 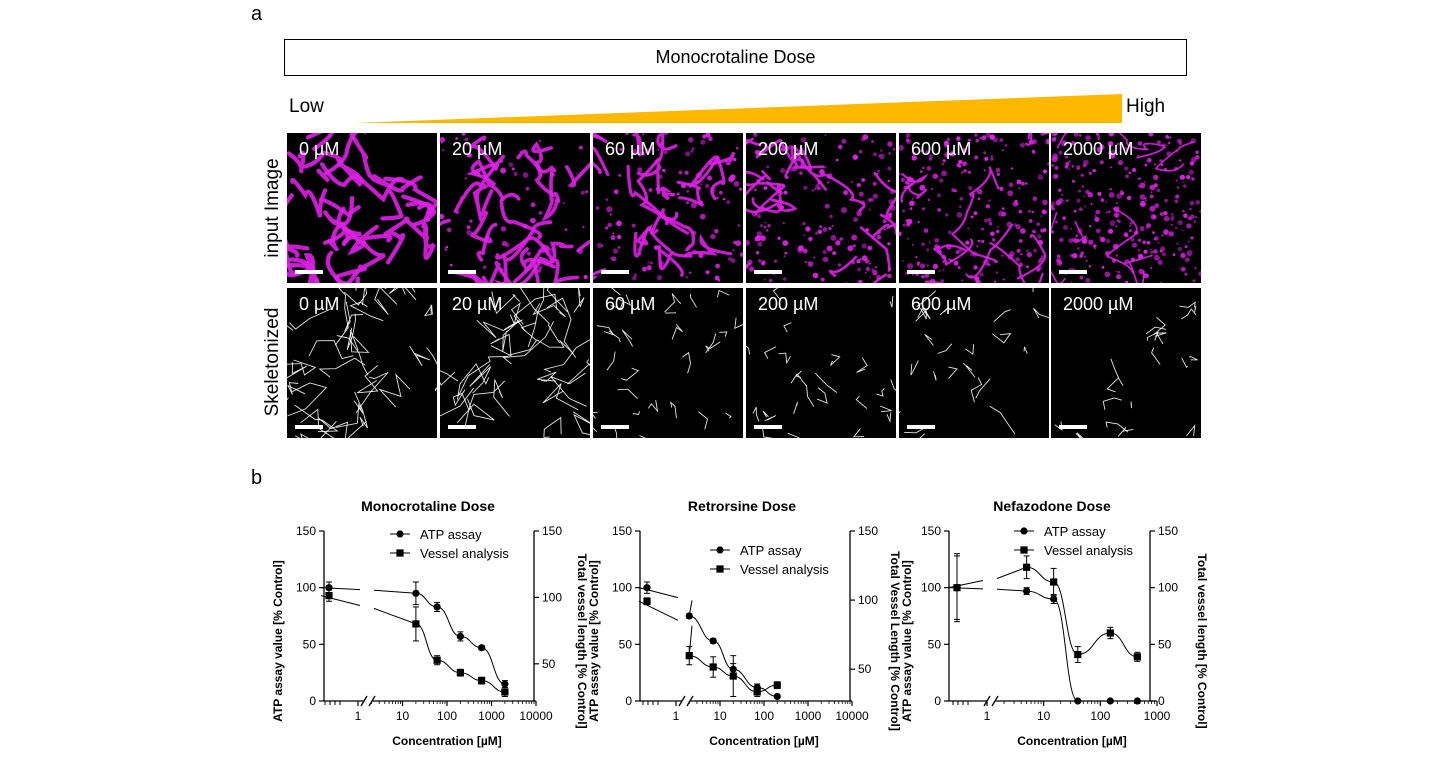 I want to click on dose-label: 200 µM, so click(x=788, y=304).